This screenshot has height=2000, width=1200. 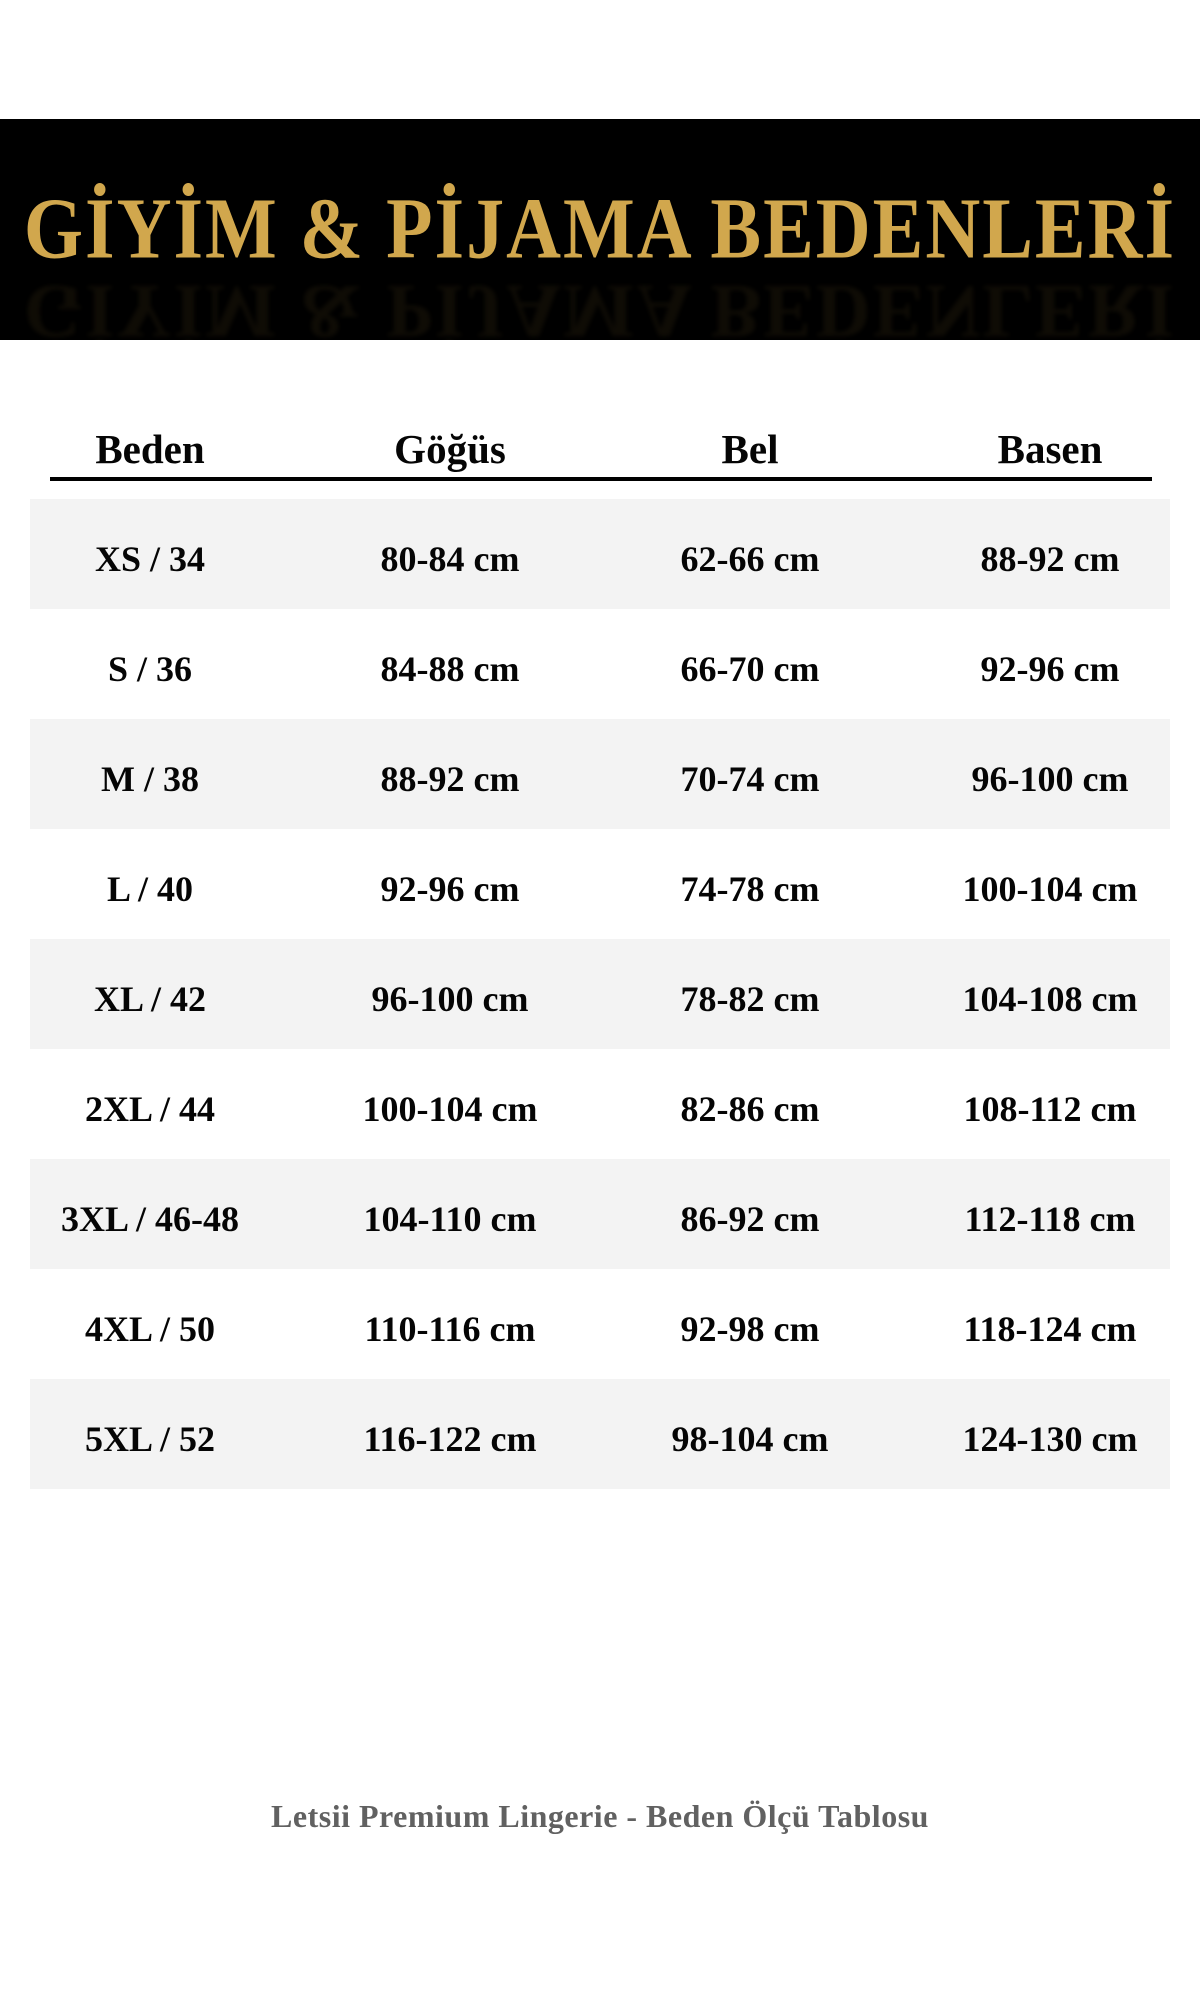 I want to click on page-title: GİYİM & PİJAMA BEDENLERİ, so click(x=600, y=229).